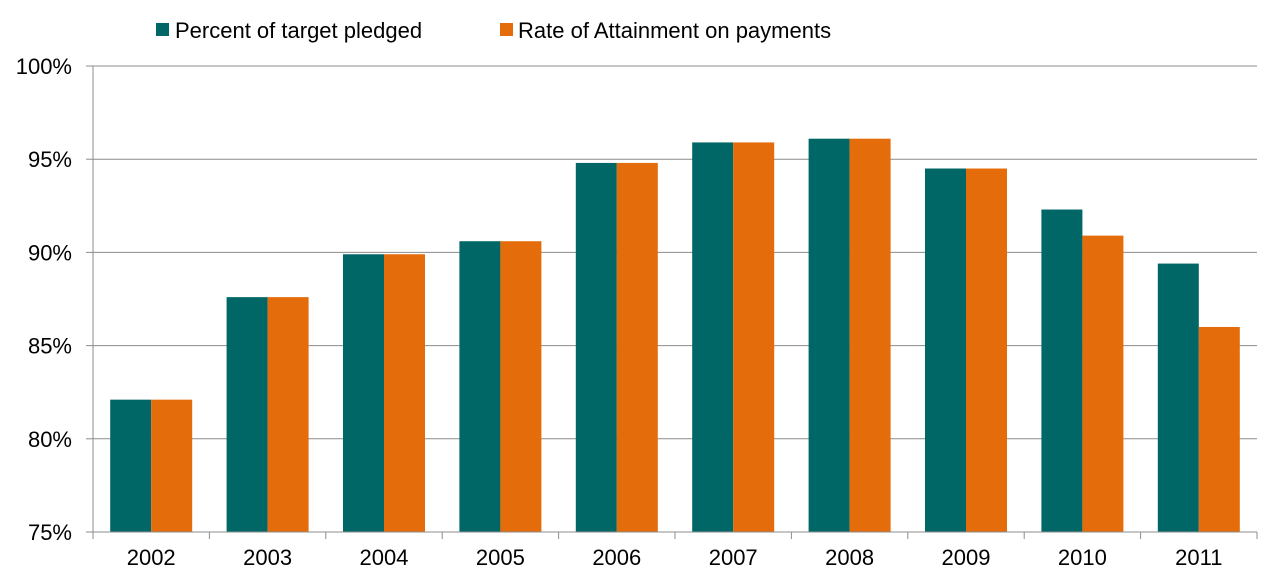 The height and width of the screenshot is (572, 1264). I want to click on x-tick-label: 2008, so click(849, 557).